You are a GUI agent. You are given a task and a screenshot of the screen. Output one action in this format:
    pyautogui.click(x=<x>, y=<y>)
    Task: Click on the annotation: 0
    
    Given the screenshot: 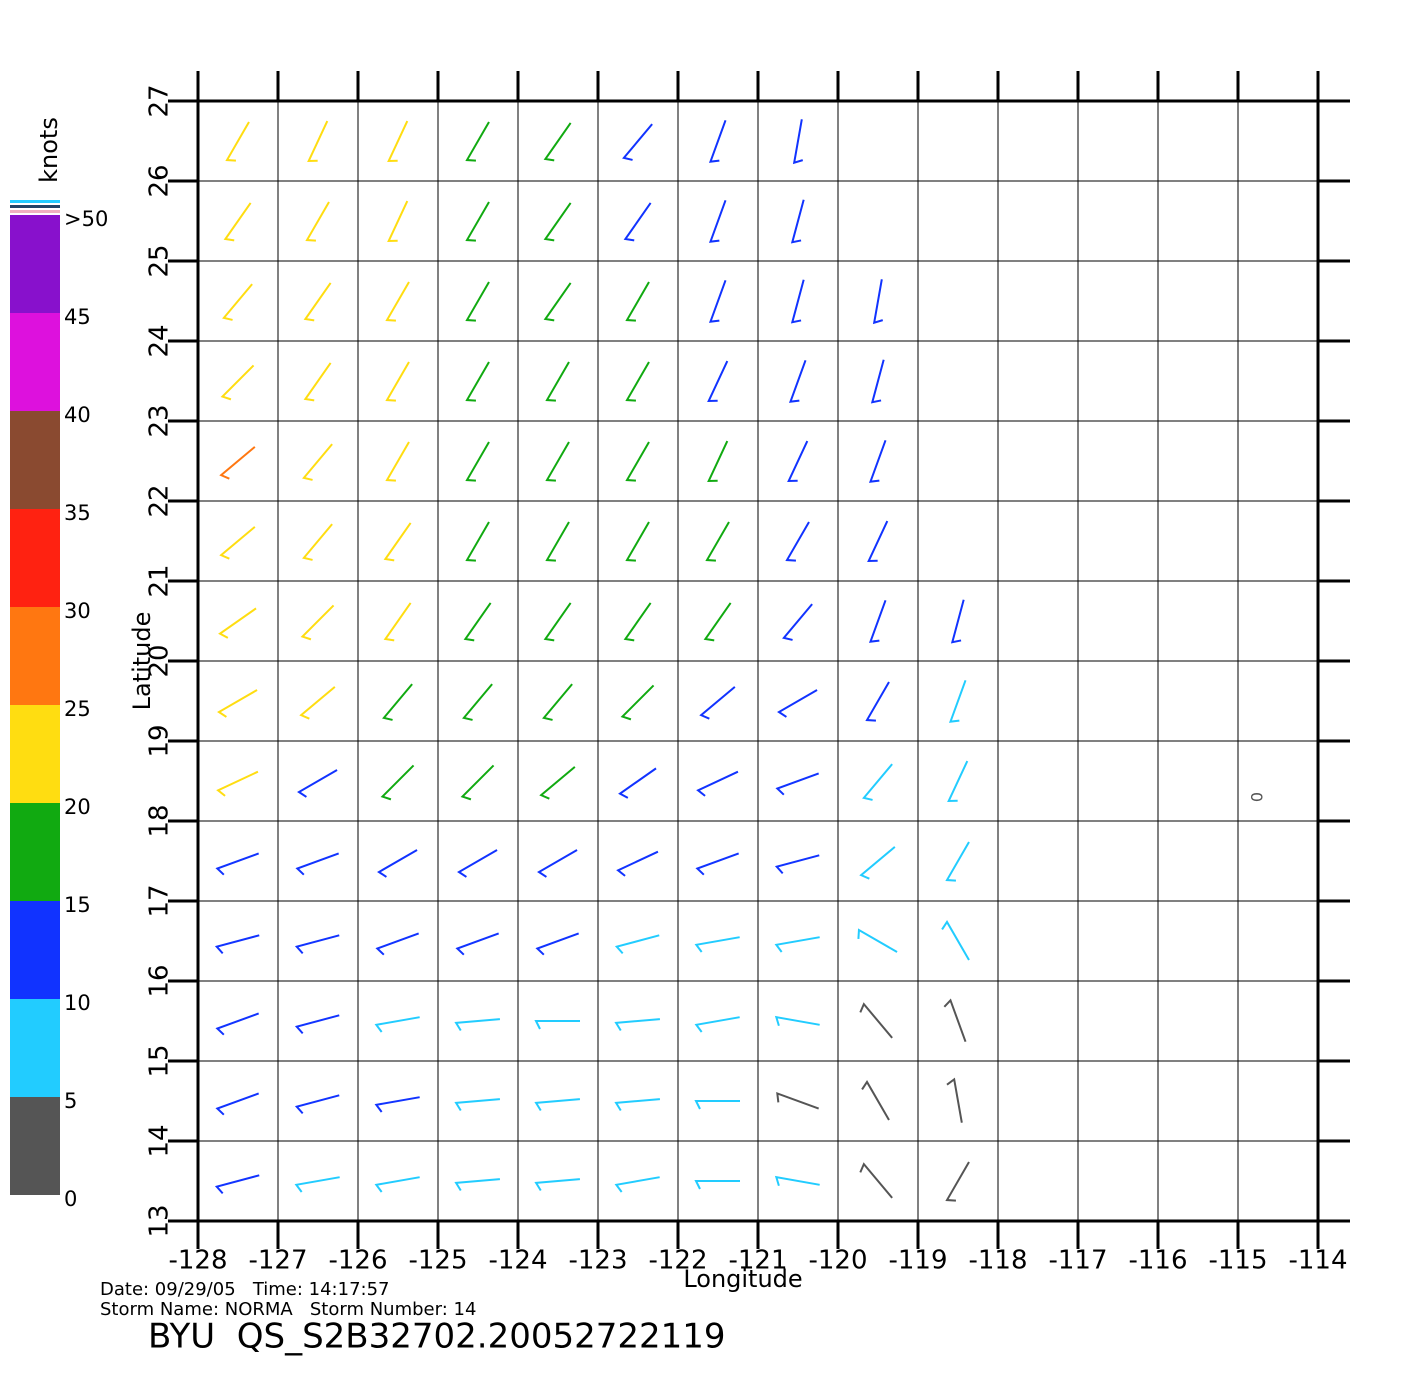 What is the action you would take?
    pyautogui.click(x=1257, y=797)
    